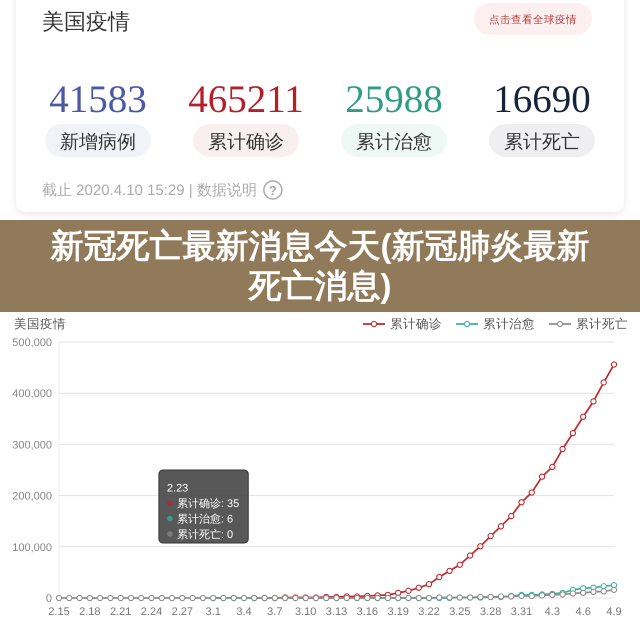 This screenshot has height=626, width=640. I want to click on data-label: 41583, so click(98, 99).